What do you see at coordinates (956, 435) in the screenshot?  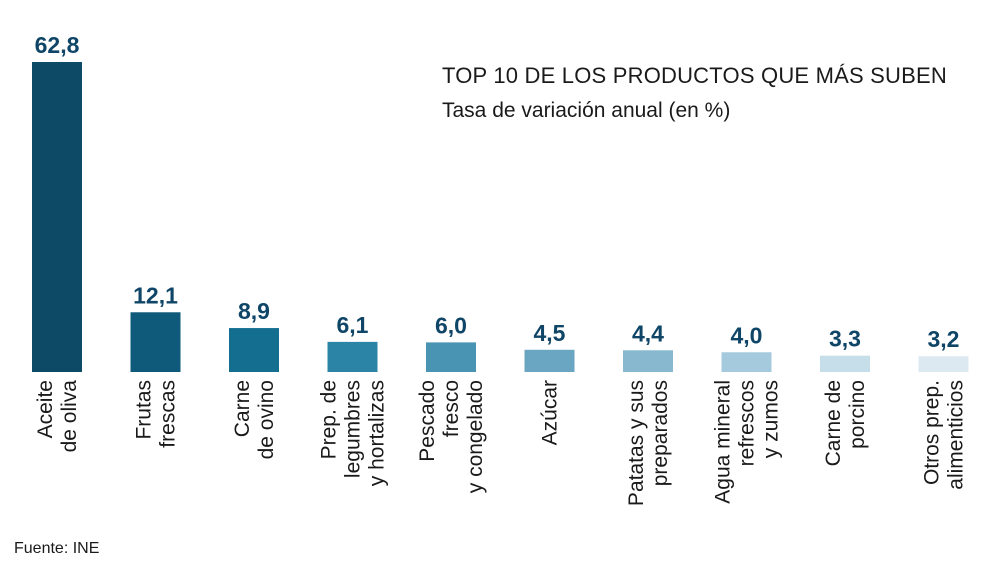 I see `category-label-10-line-2: alimenticios` at bounding box center [956, 435].